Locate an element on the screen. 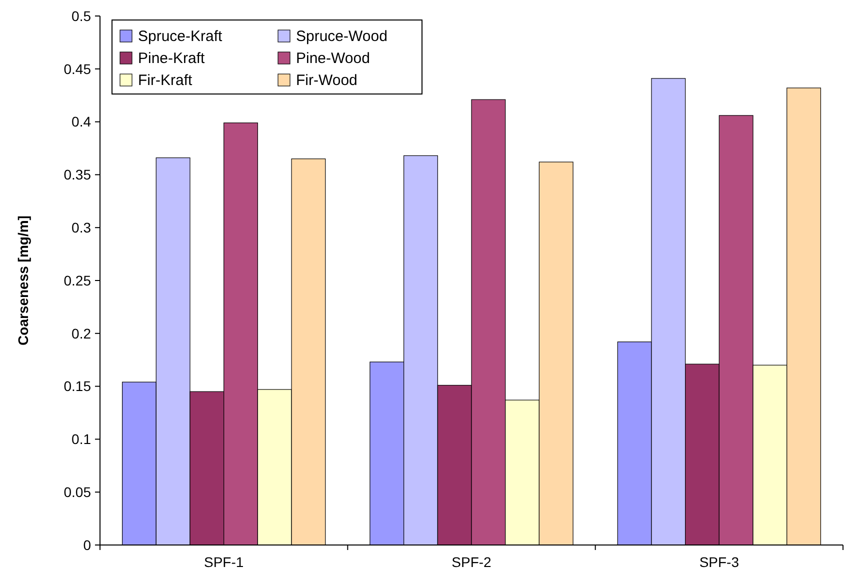 This screenshot has width=858, height=586. y-tick-label: 0.2 is located at coordinates (82, 333).